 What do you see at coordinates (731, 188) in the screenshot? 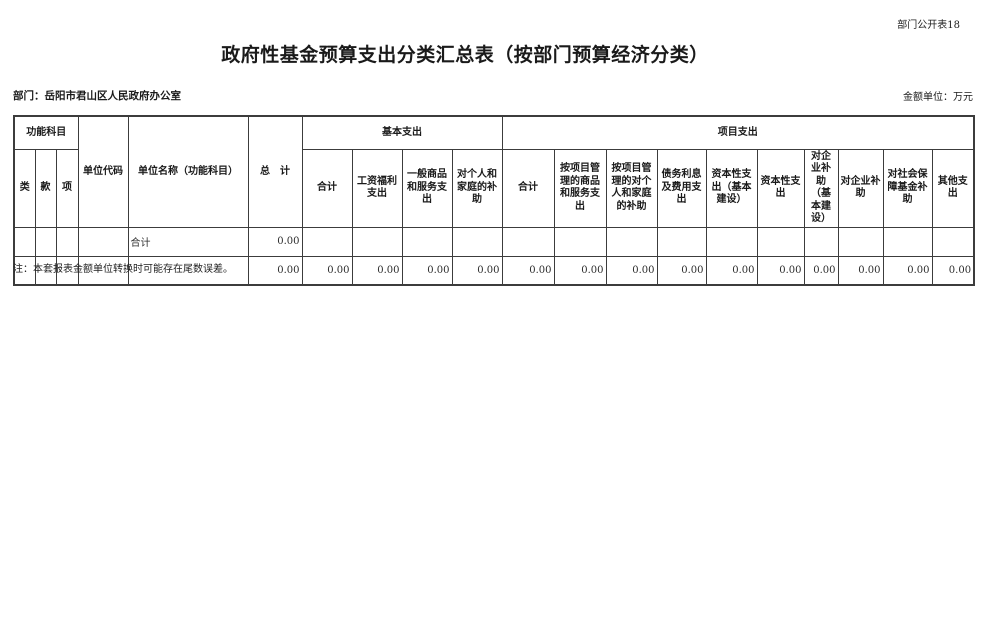
I see `th-capital-basic-construction: 资本性支出（基本建设）` at bounding box center [731, 188].